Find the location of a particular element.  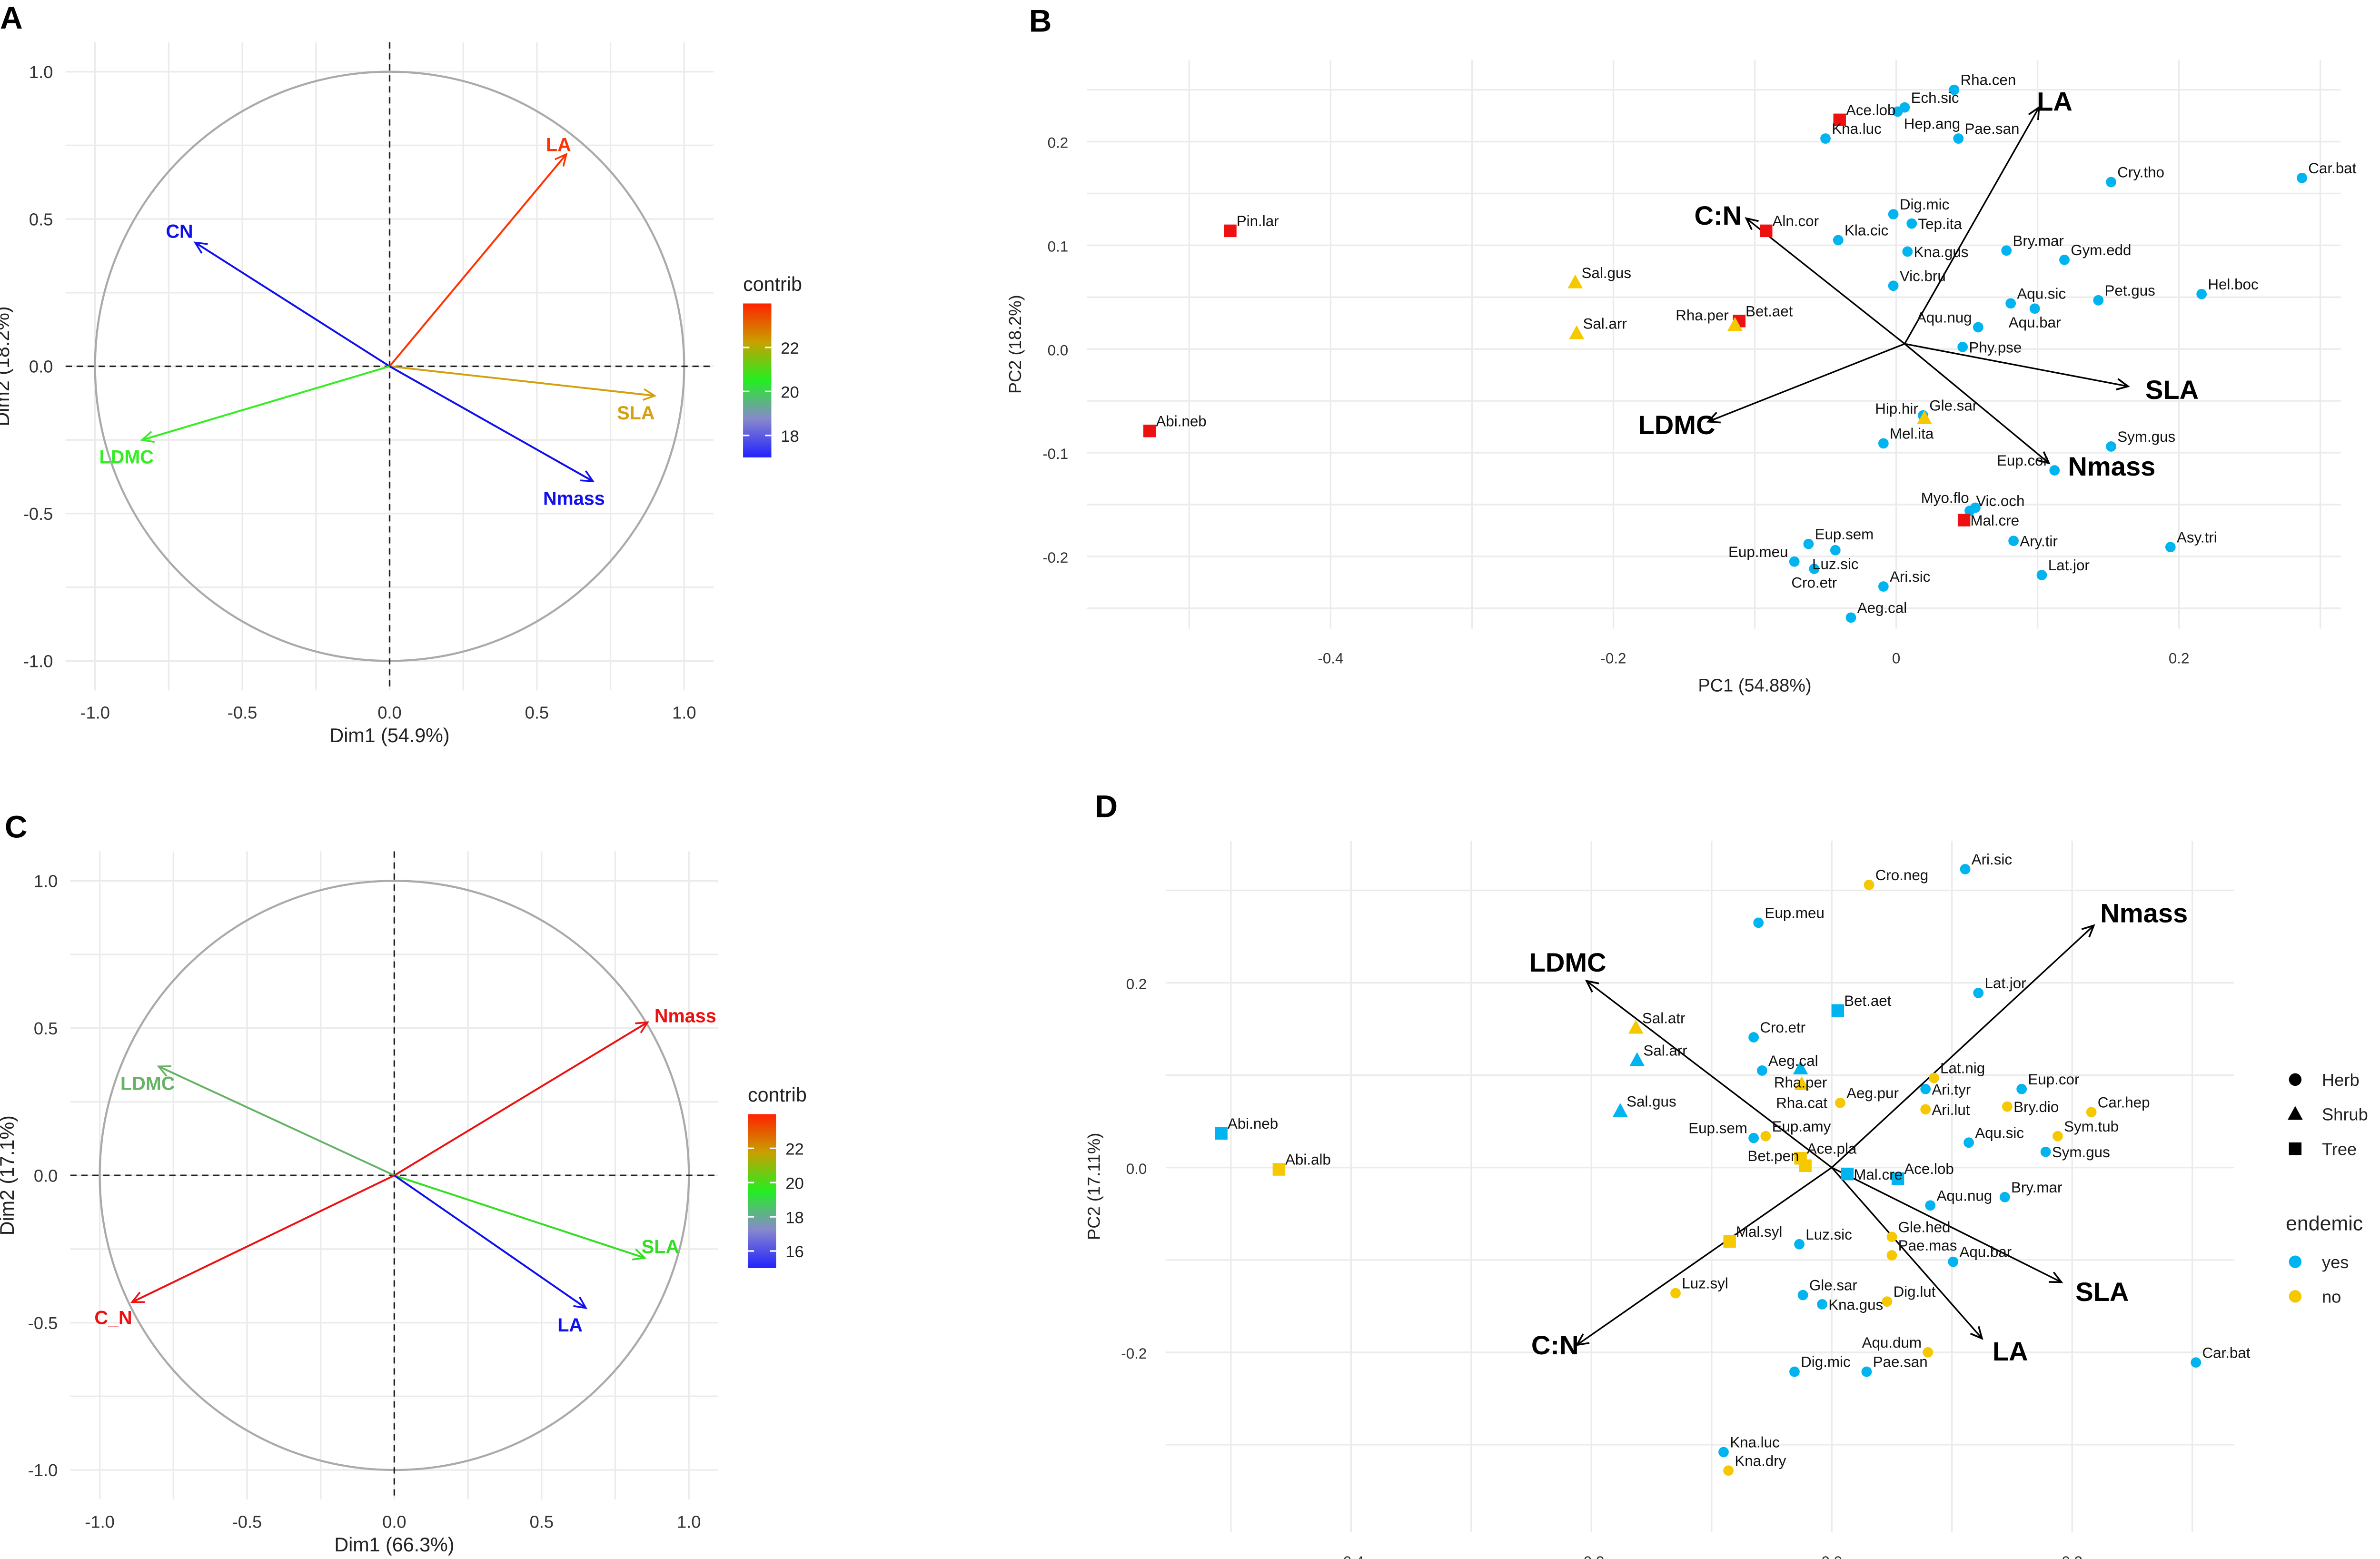

y-tick-label: -0.1 is located at coordinates (1055, 454).